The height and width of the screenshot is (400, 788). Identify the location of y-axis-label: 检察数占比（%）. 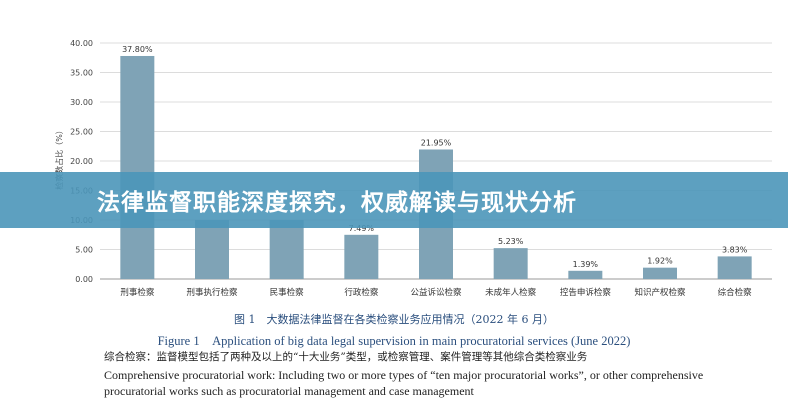
(59, 158).